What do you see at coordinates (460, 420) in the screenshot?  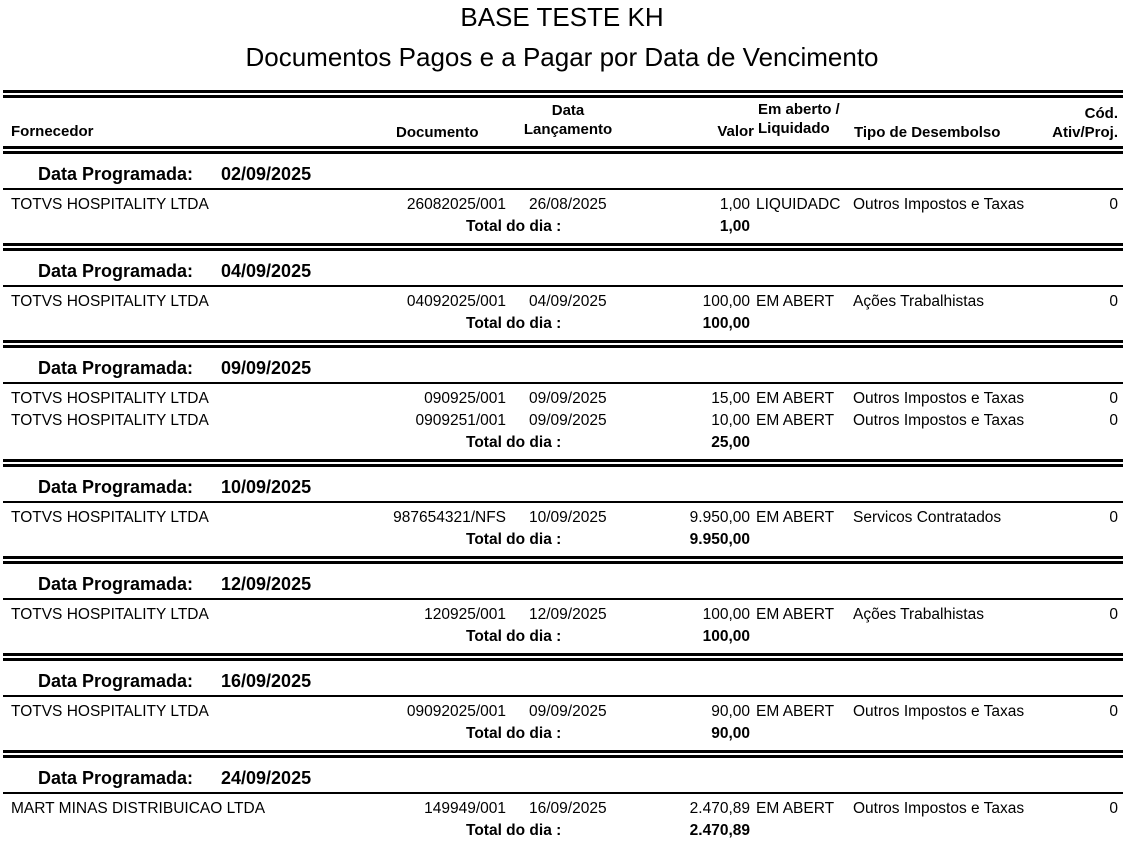 I see `documento-cell: 0909251/001` at bounding box center [460, 420].